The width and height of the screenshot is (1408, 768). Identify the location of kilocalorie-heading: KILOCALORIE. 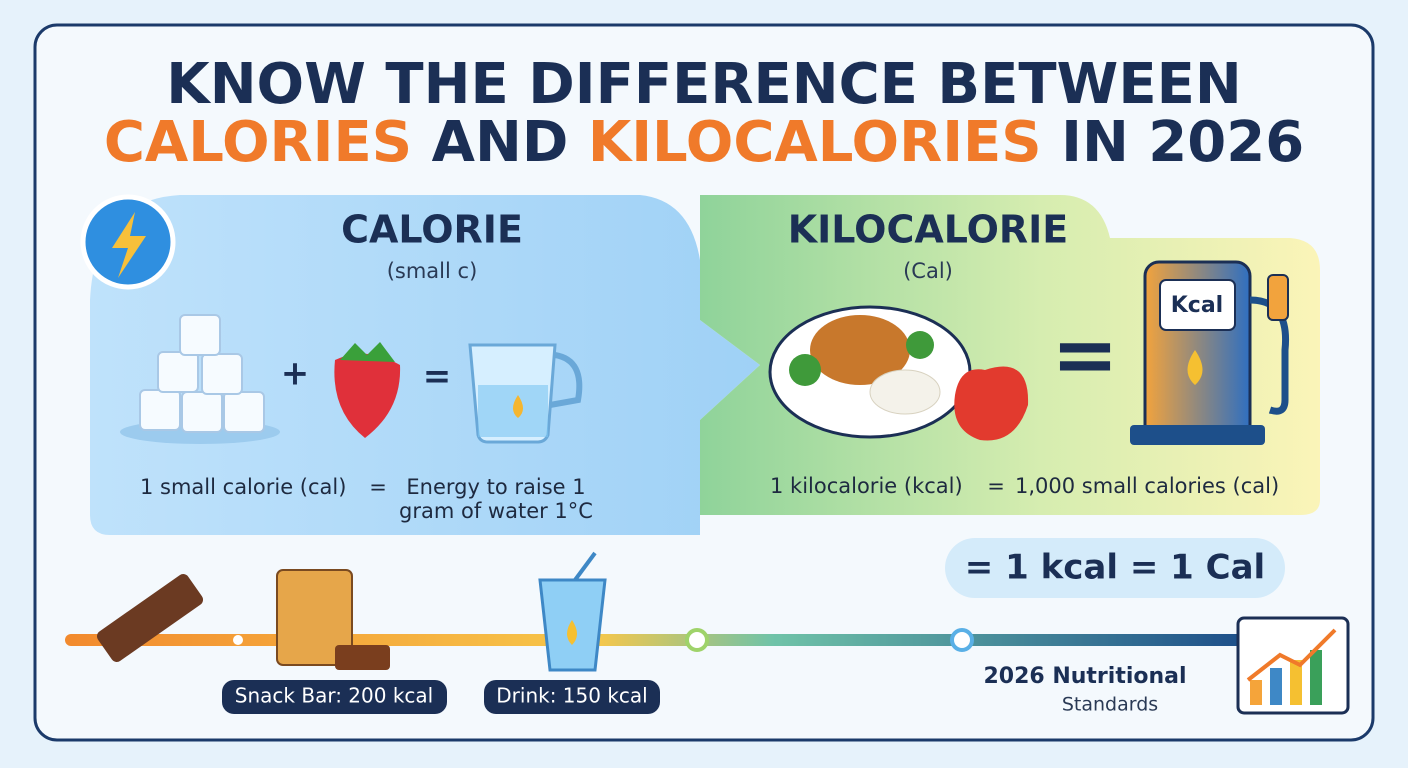
(928, 230).